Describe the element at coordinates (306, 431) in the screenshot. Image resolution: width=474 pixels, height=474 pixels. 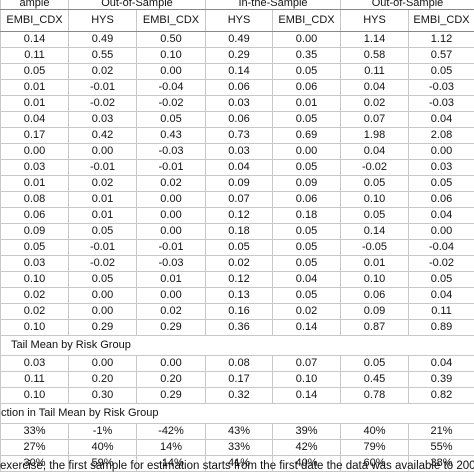
I see `cell: 39%` at that location.